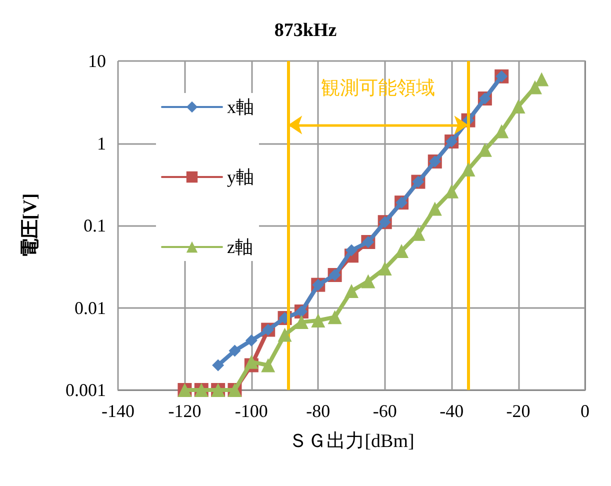  I want to click on legend-label: x軸, so click(240, 107).